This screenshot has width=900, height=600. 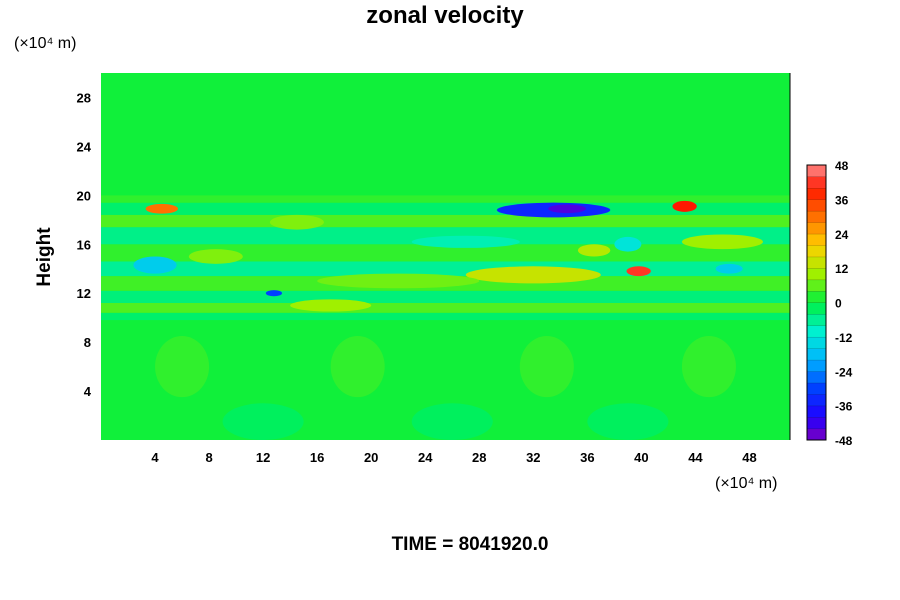 I want to click on colorbar-tick-label: 48, so click(x=842, y=166).